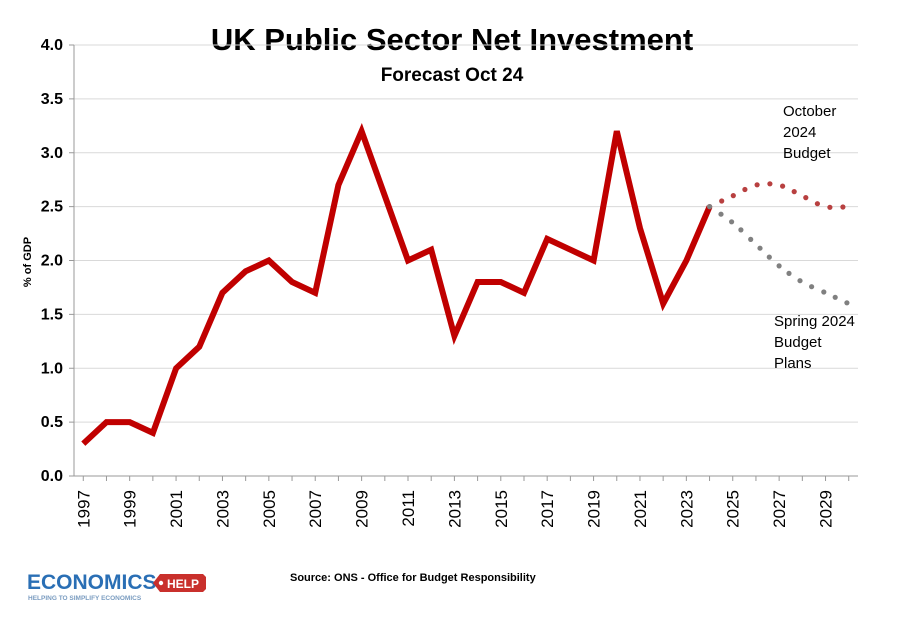 The width and height of the screenshot is (900, 627). Describe the element at coordinates (779, 509) in the screenshot. I see `x-tick-label: 2027` at that location.